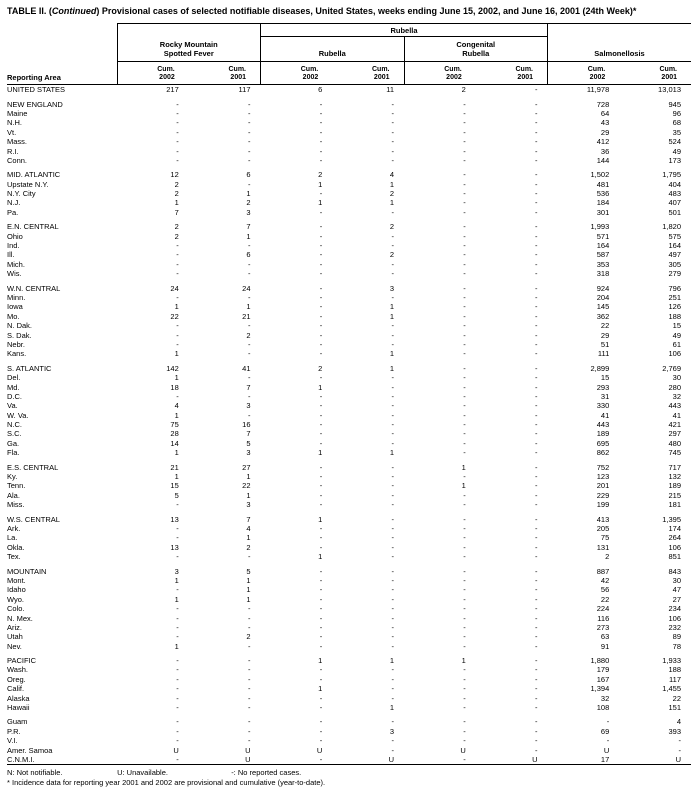  What do you see at coordinates (16, 580) in the screenshot?
I see `reporting-area-cell: Mont.` at bounding box center [16, 580].